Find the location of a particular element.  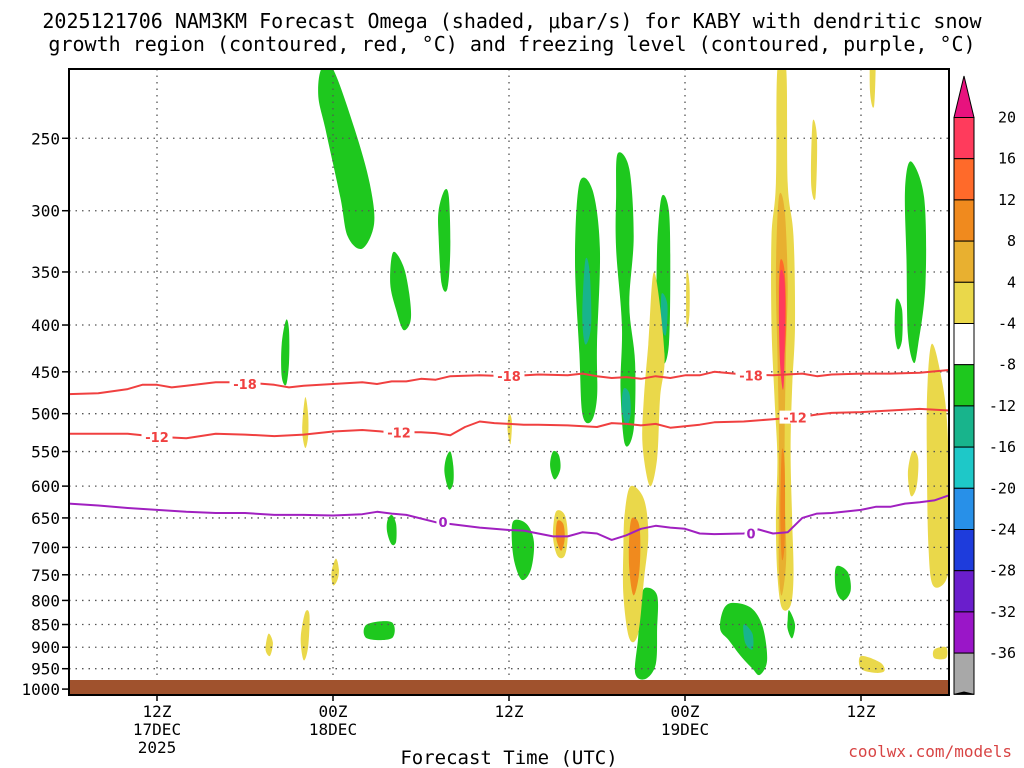

x-tick-label: 18DEC is located at coordinates (333, 729).